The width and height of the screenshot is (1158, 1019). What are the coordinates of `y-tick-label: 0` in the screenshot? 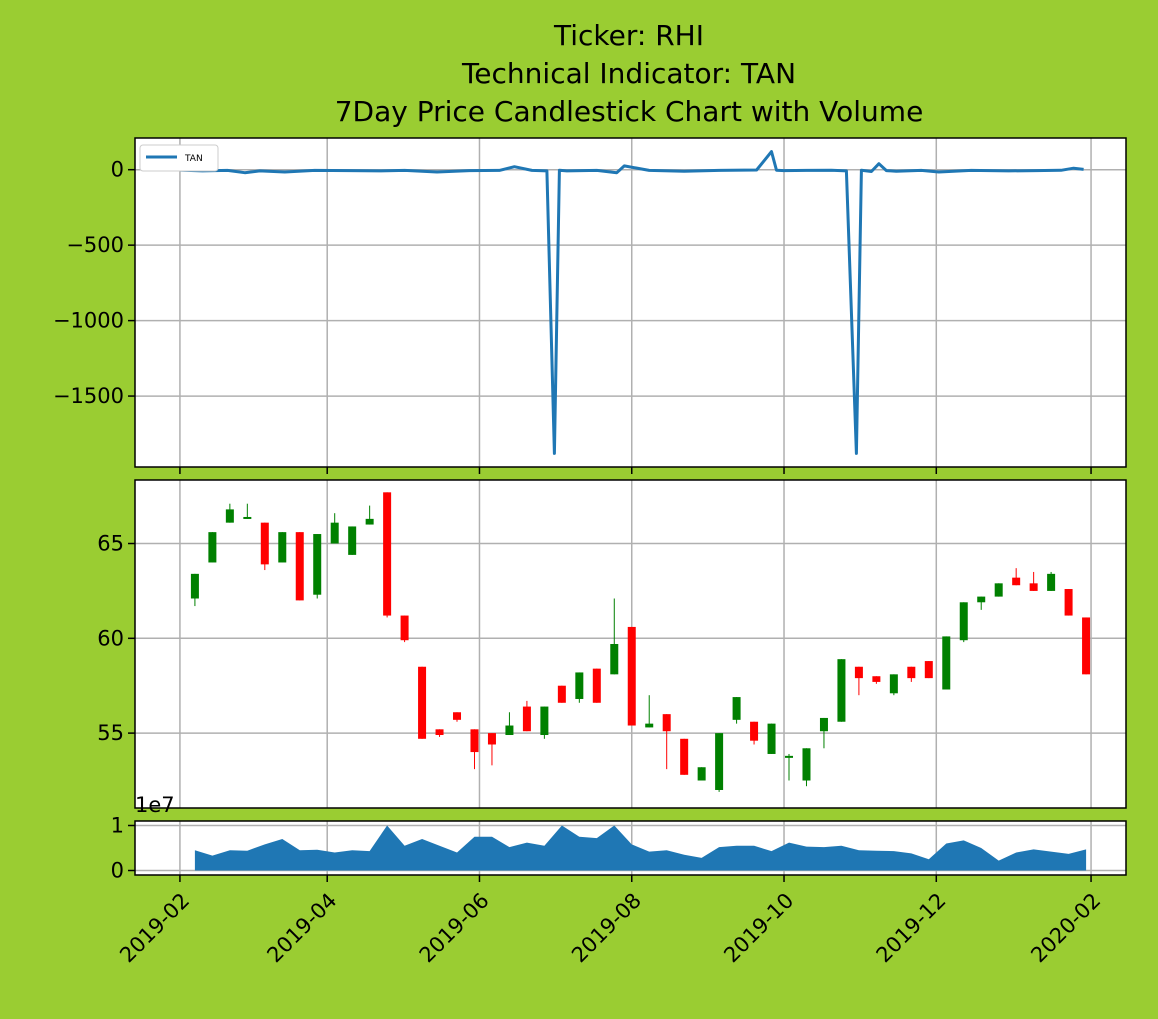 It's located at (117, 170).